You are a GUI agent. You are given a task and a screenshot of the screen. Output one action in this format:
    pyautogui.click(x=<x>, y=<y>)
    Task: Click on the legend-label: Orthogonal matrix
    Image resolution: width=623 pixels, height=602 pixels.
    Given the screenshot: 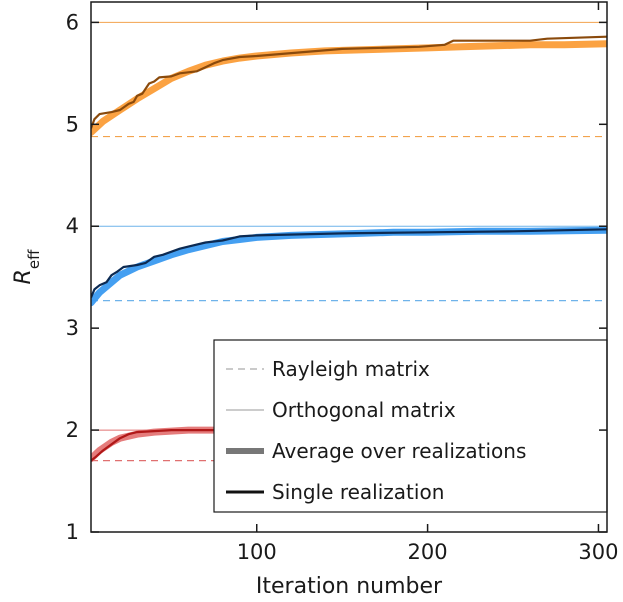 What is the action you would take?
    pyautogui.click(x=364, y=410)
    